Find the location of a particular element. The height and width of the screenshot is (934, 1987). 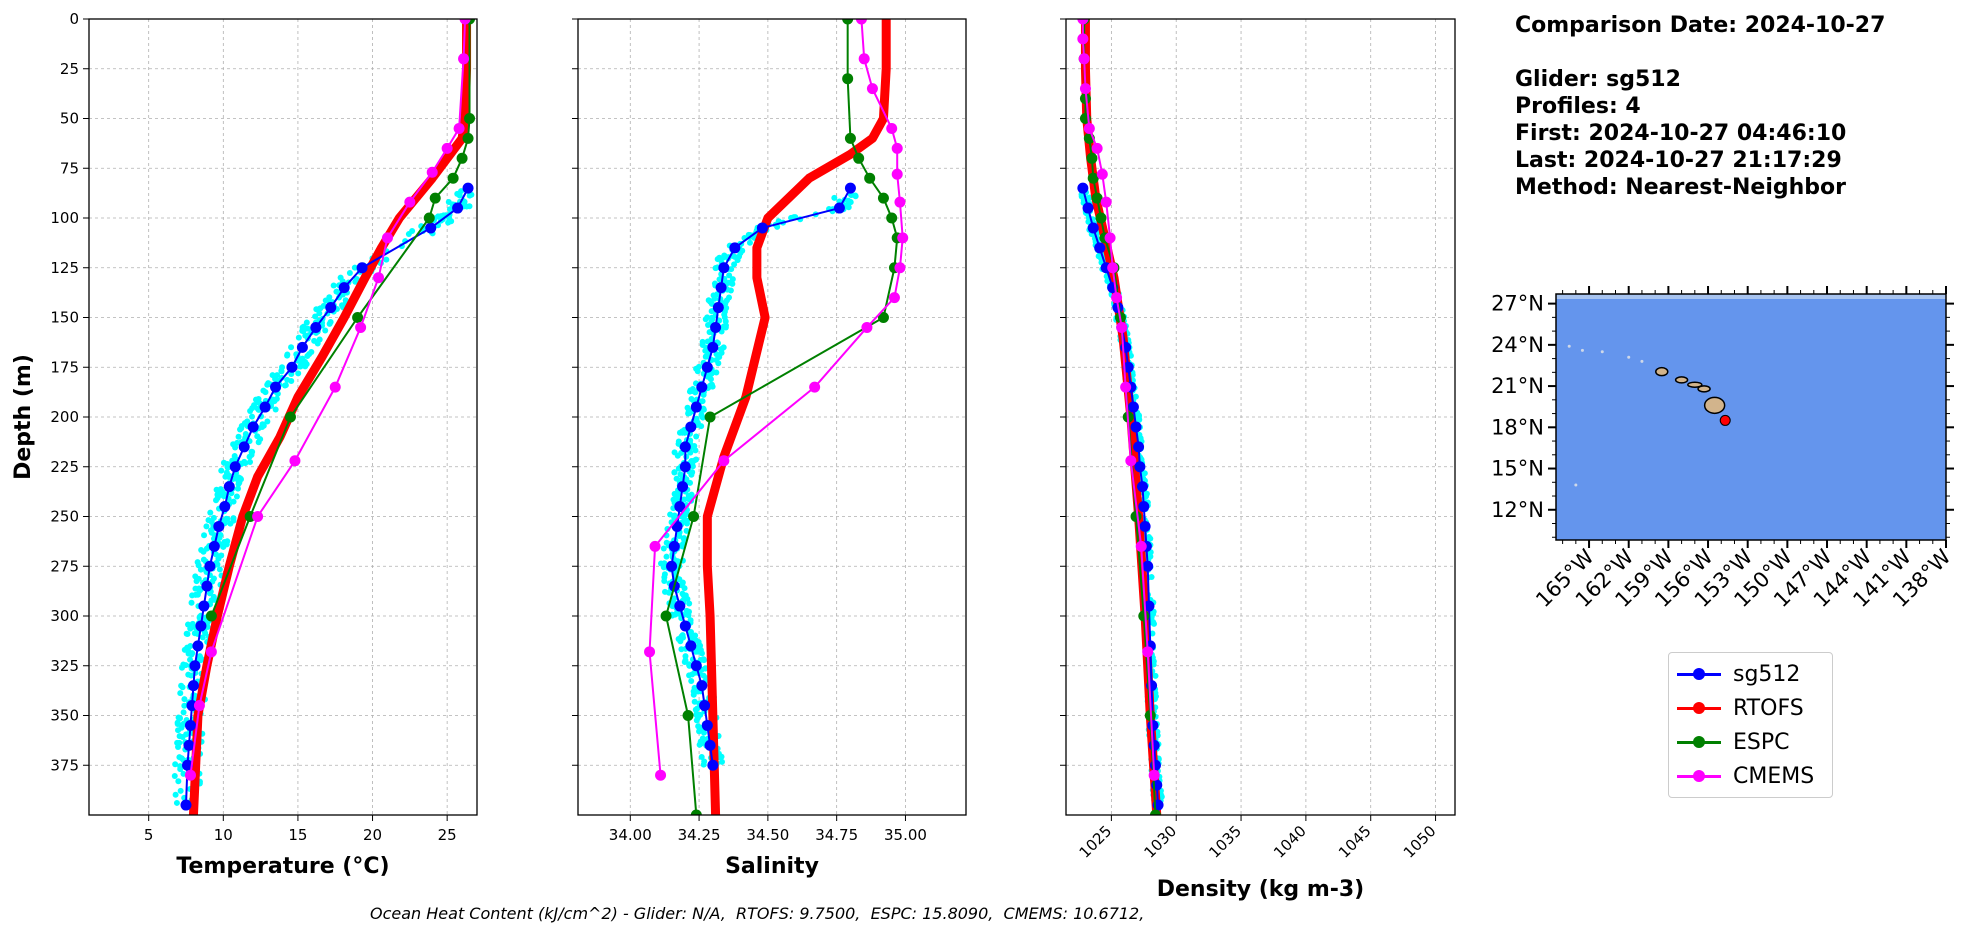

x-tick-label: 10 is located at coordinates (223, 835).